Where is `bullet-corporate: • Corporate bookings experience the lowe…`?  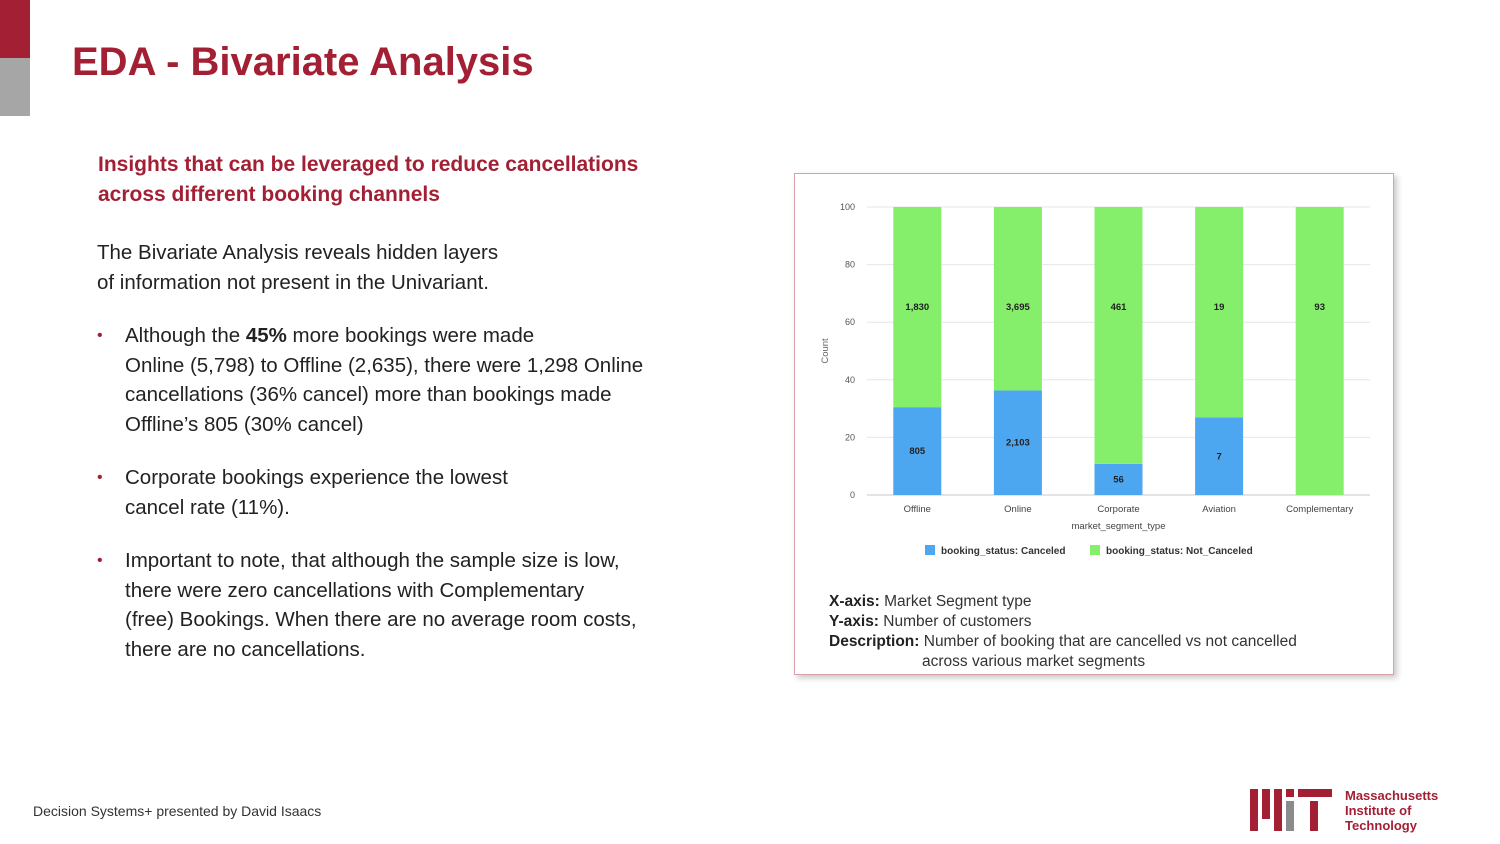
bullet-corporate: • Corporate bookings experience the lowe… is located at coordinates (417, 492).